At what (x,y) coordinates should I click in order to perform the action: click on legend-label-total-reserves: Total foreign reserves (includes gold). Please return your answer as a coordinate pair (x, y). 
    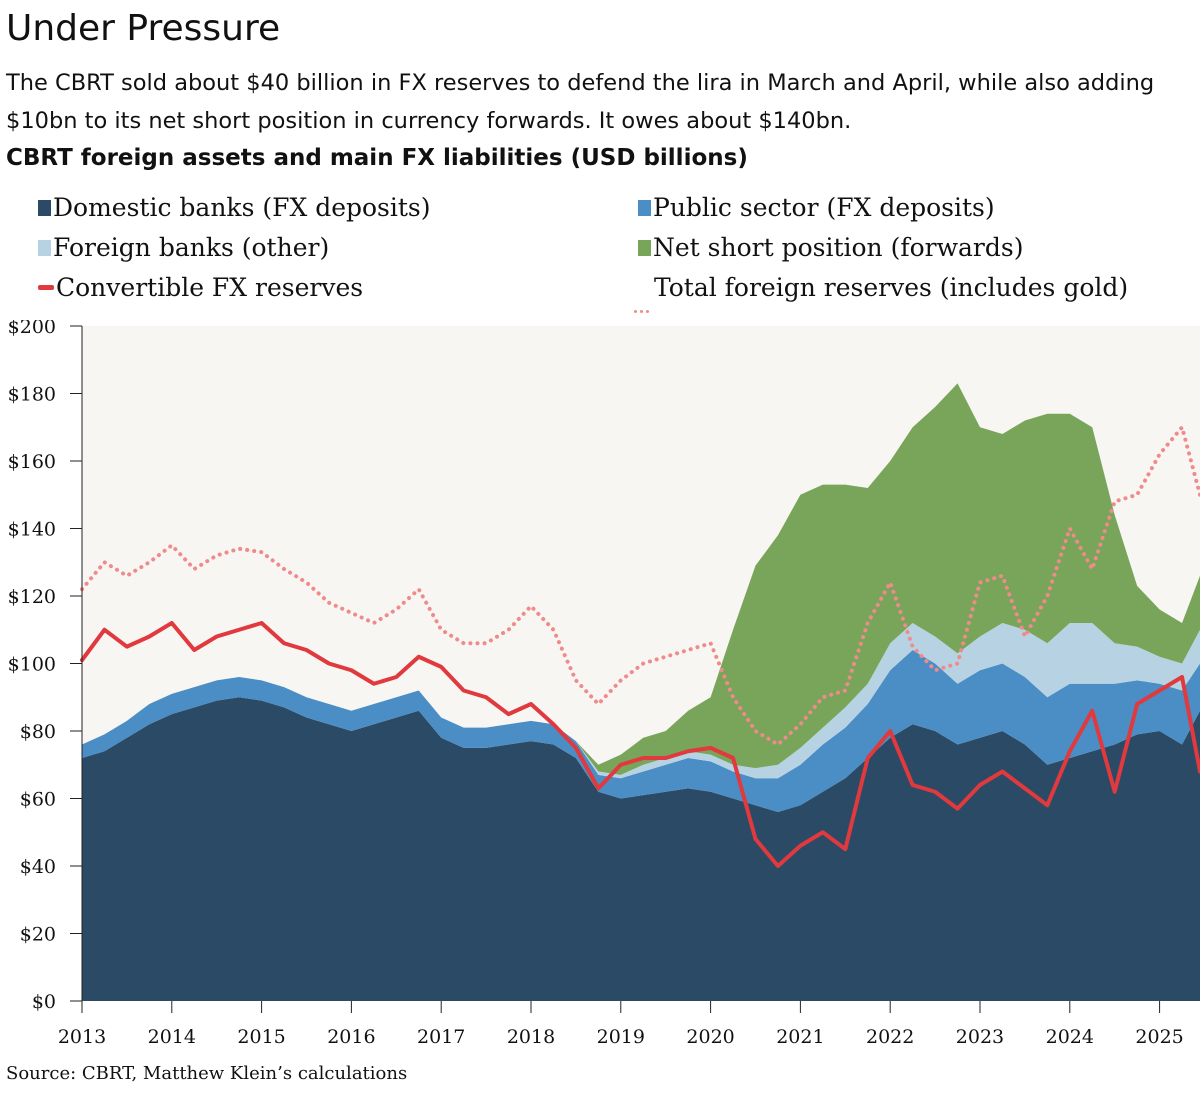
    Looking at the image, I should click on (891, 287).